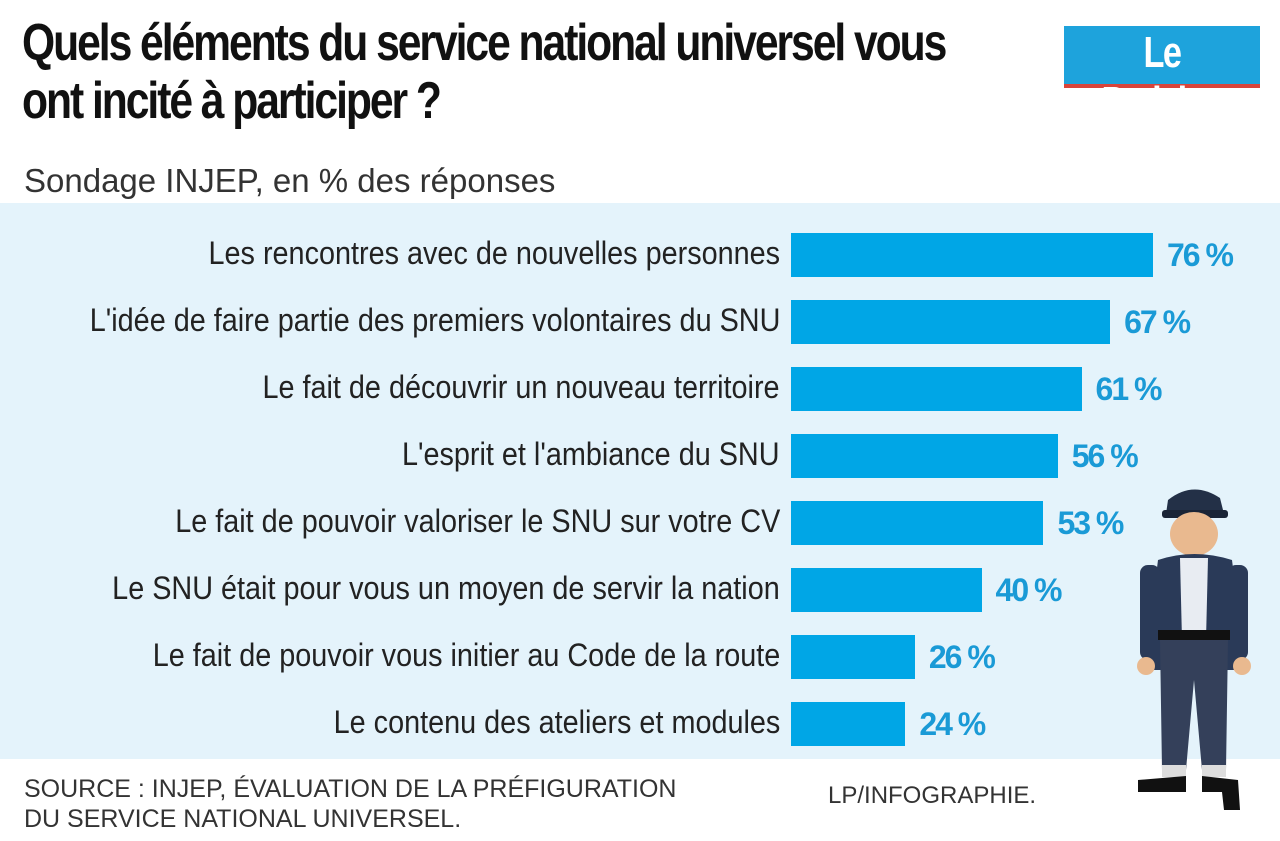 The width and height of the screenshot is (1280, 841). What do you see at coordinates (243, 819) in the screenshot?
I see `source-line-2: DU SERVICE NATIONAL UNIVERSEL.` at bounding box center [243, 819].